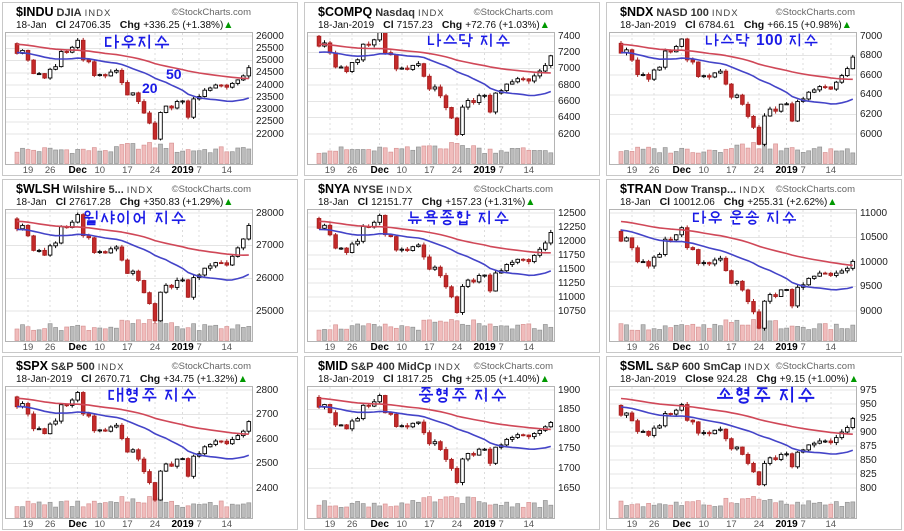 The image size is (904, 531). I want to click on y-tick-label: 975, so click(868, 390).